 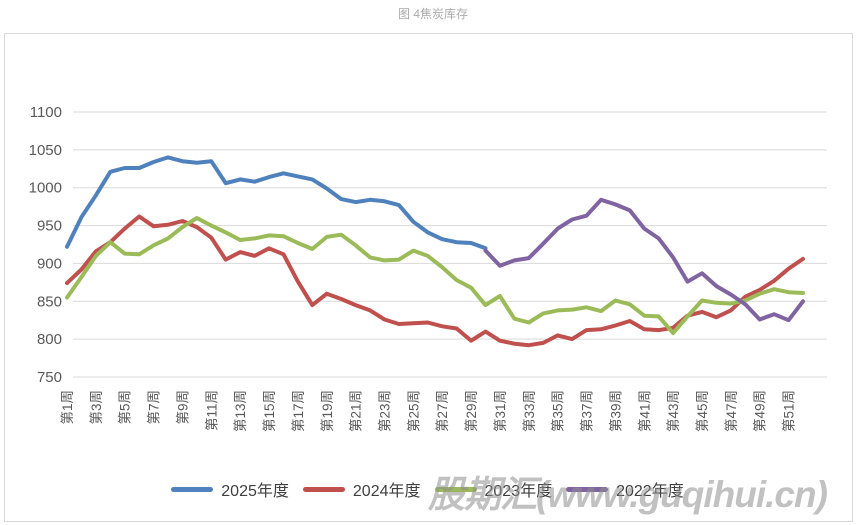 What do you see at coordinates (356, 411) in the screenshot?
I see `svg-text: 第21周` at bounding box center [356, 411].